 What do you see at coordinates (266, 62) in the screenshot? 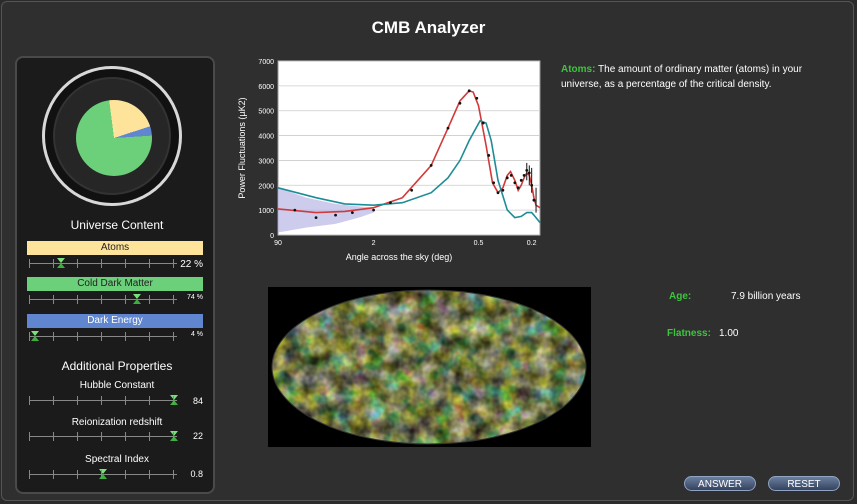
I see `y-tick-label: 7000` at bounding box center [266, 62].